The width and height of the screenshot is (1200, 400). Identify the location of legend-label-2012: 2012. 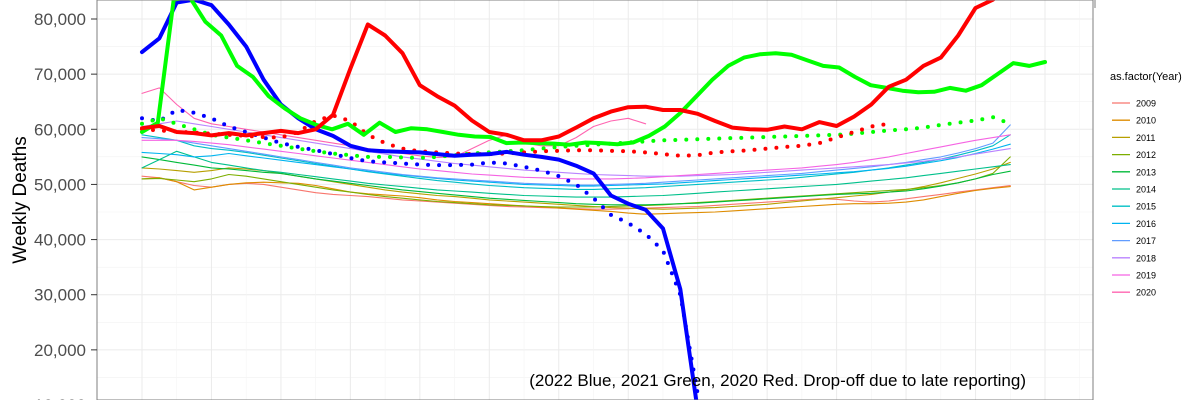
(1146, 155).